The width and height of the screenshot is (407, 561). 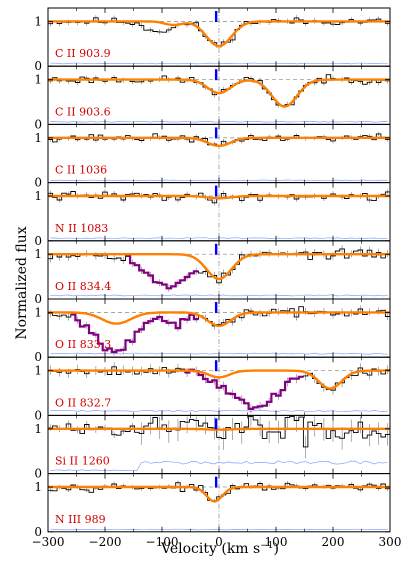 What do you see at coordinates (219, 466) in the screenshot?
I see `error-spectrum` at bounding box center [219, 466].